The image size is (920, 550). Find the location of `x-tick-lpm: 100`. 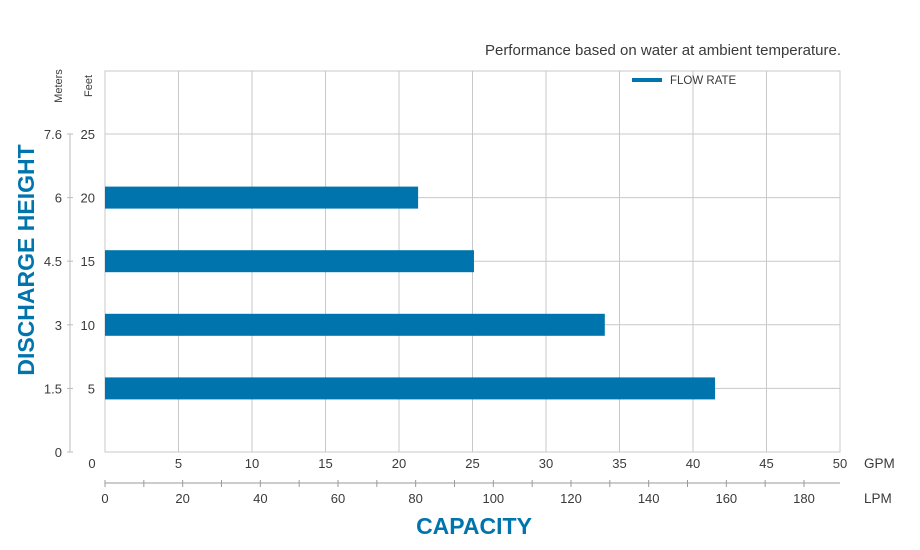

x-tick-lpm: 100 is located at coordinates (493, 498).